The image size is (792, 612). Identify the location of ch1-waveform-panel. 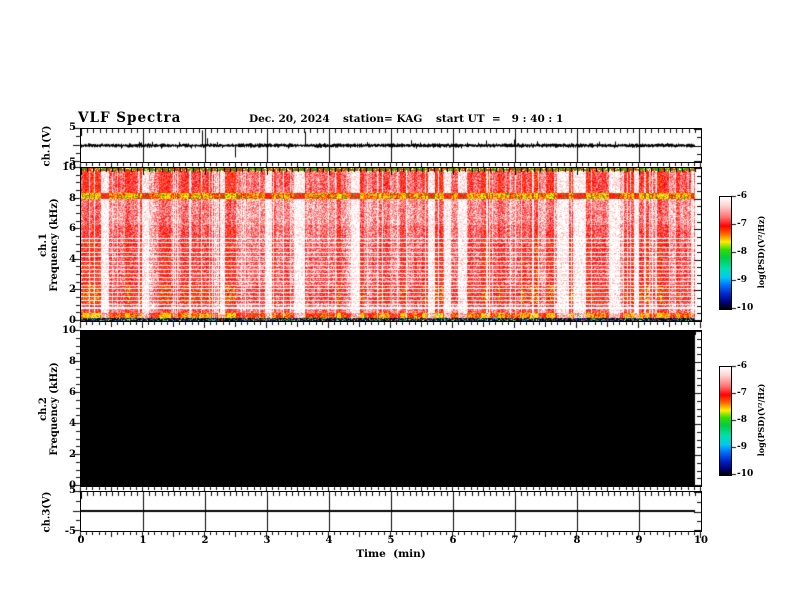
(391, 145).